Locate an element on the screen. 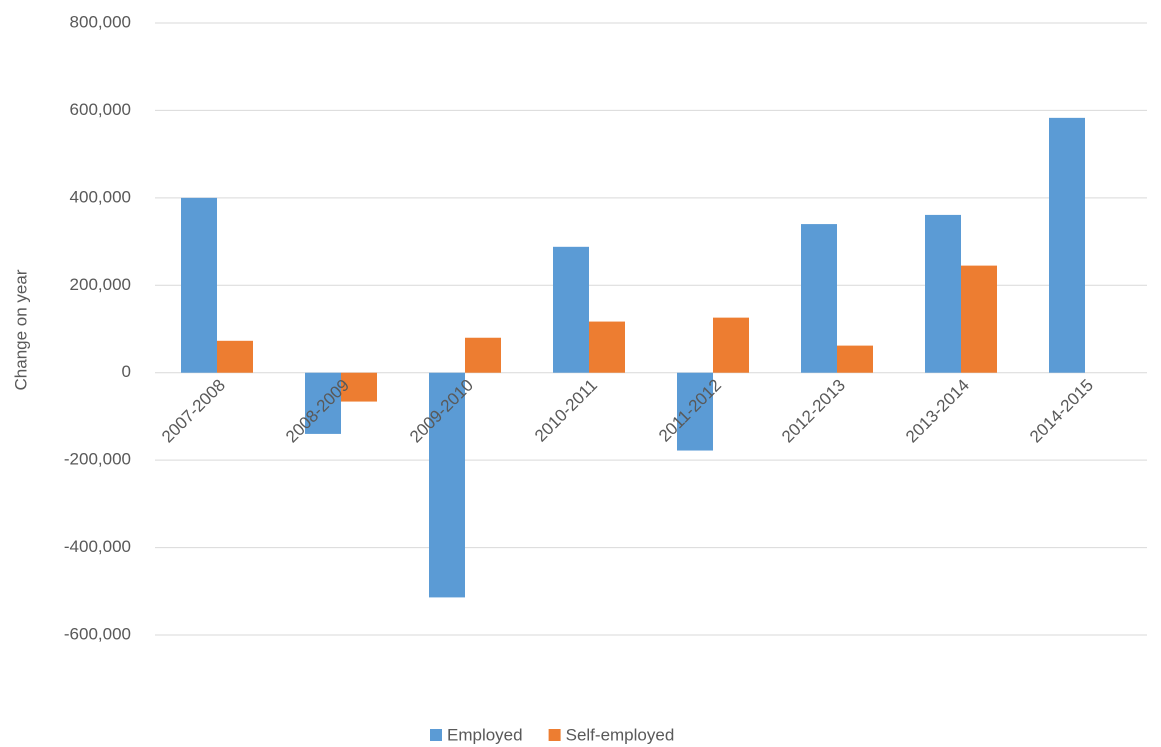  y-tick-label: 400,000 is located at coordinates (100, 196).